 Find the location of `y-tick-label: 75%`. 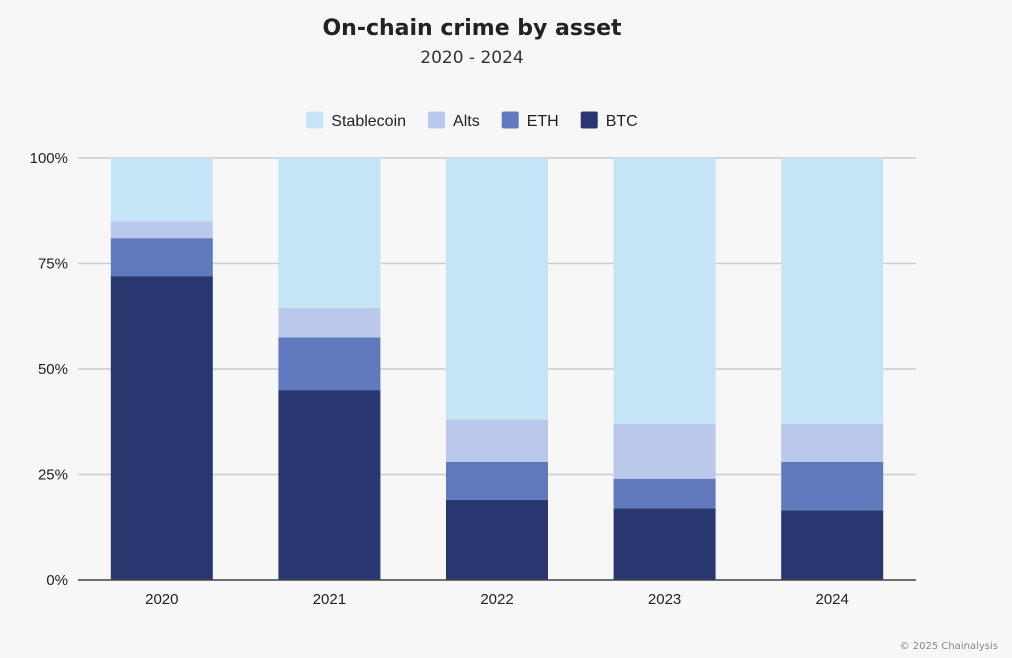

y-tick-label: 75% is located at coordinates (53, 264).